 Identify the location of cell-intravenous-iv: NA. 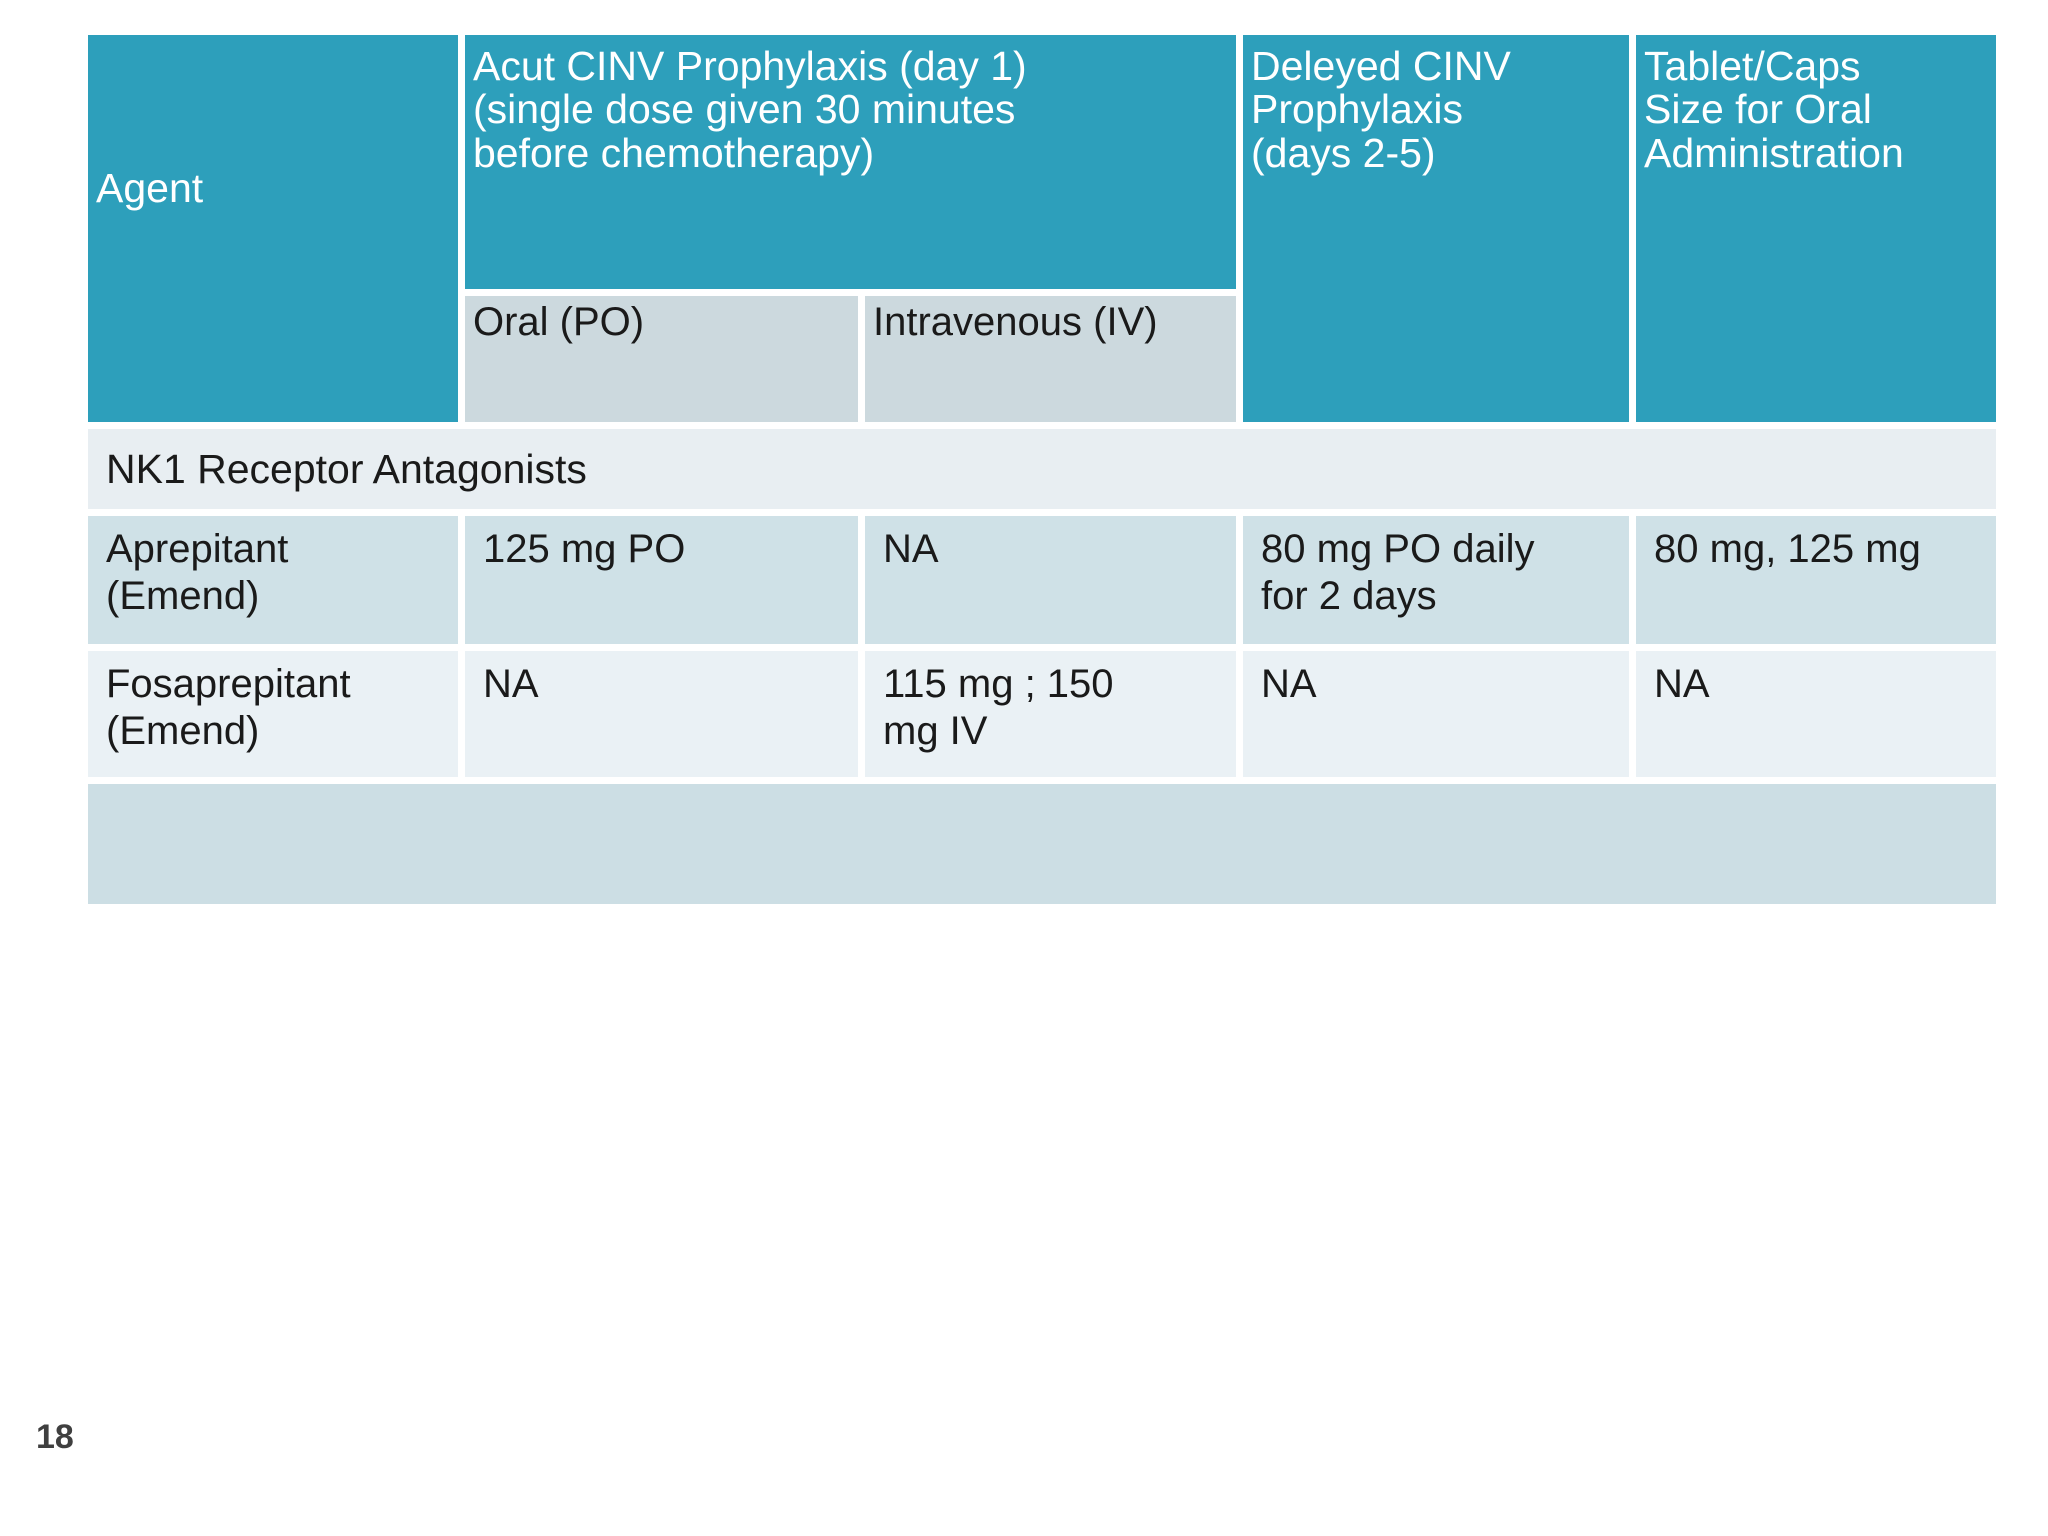
(1051, 580).